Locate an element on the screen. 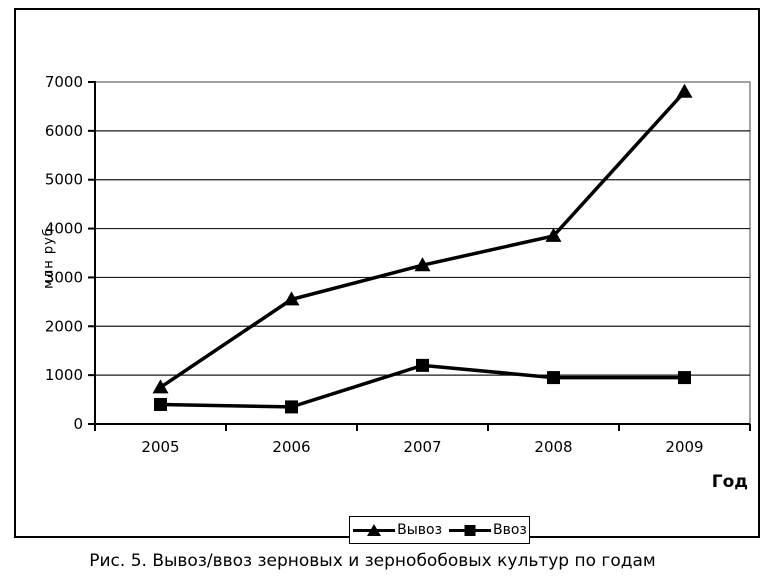  square-marker-icon is located at coordinates (470, 530).